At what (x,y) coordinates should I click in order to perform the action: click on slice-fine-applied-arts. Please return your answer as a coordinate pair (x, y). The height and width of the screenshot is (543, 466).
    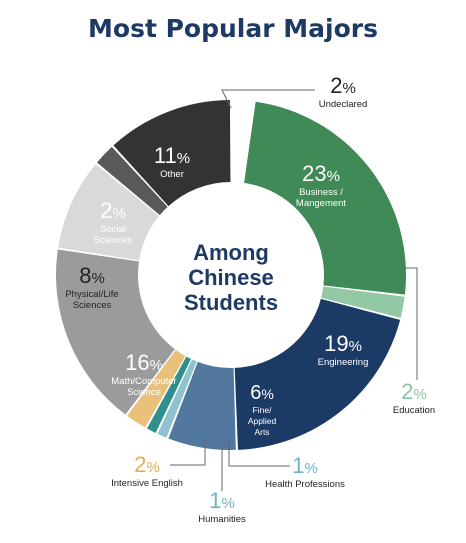
    Looking at the image, I should click on (202, 406).